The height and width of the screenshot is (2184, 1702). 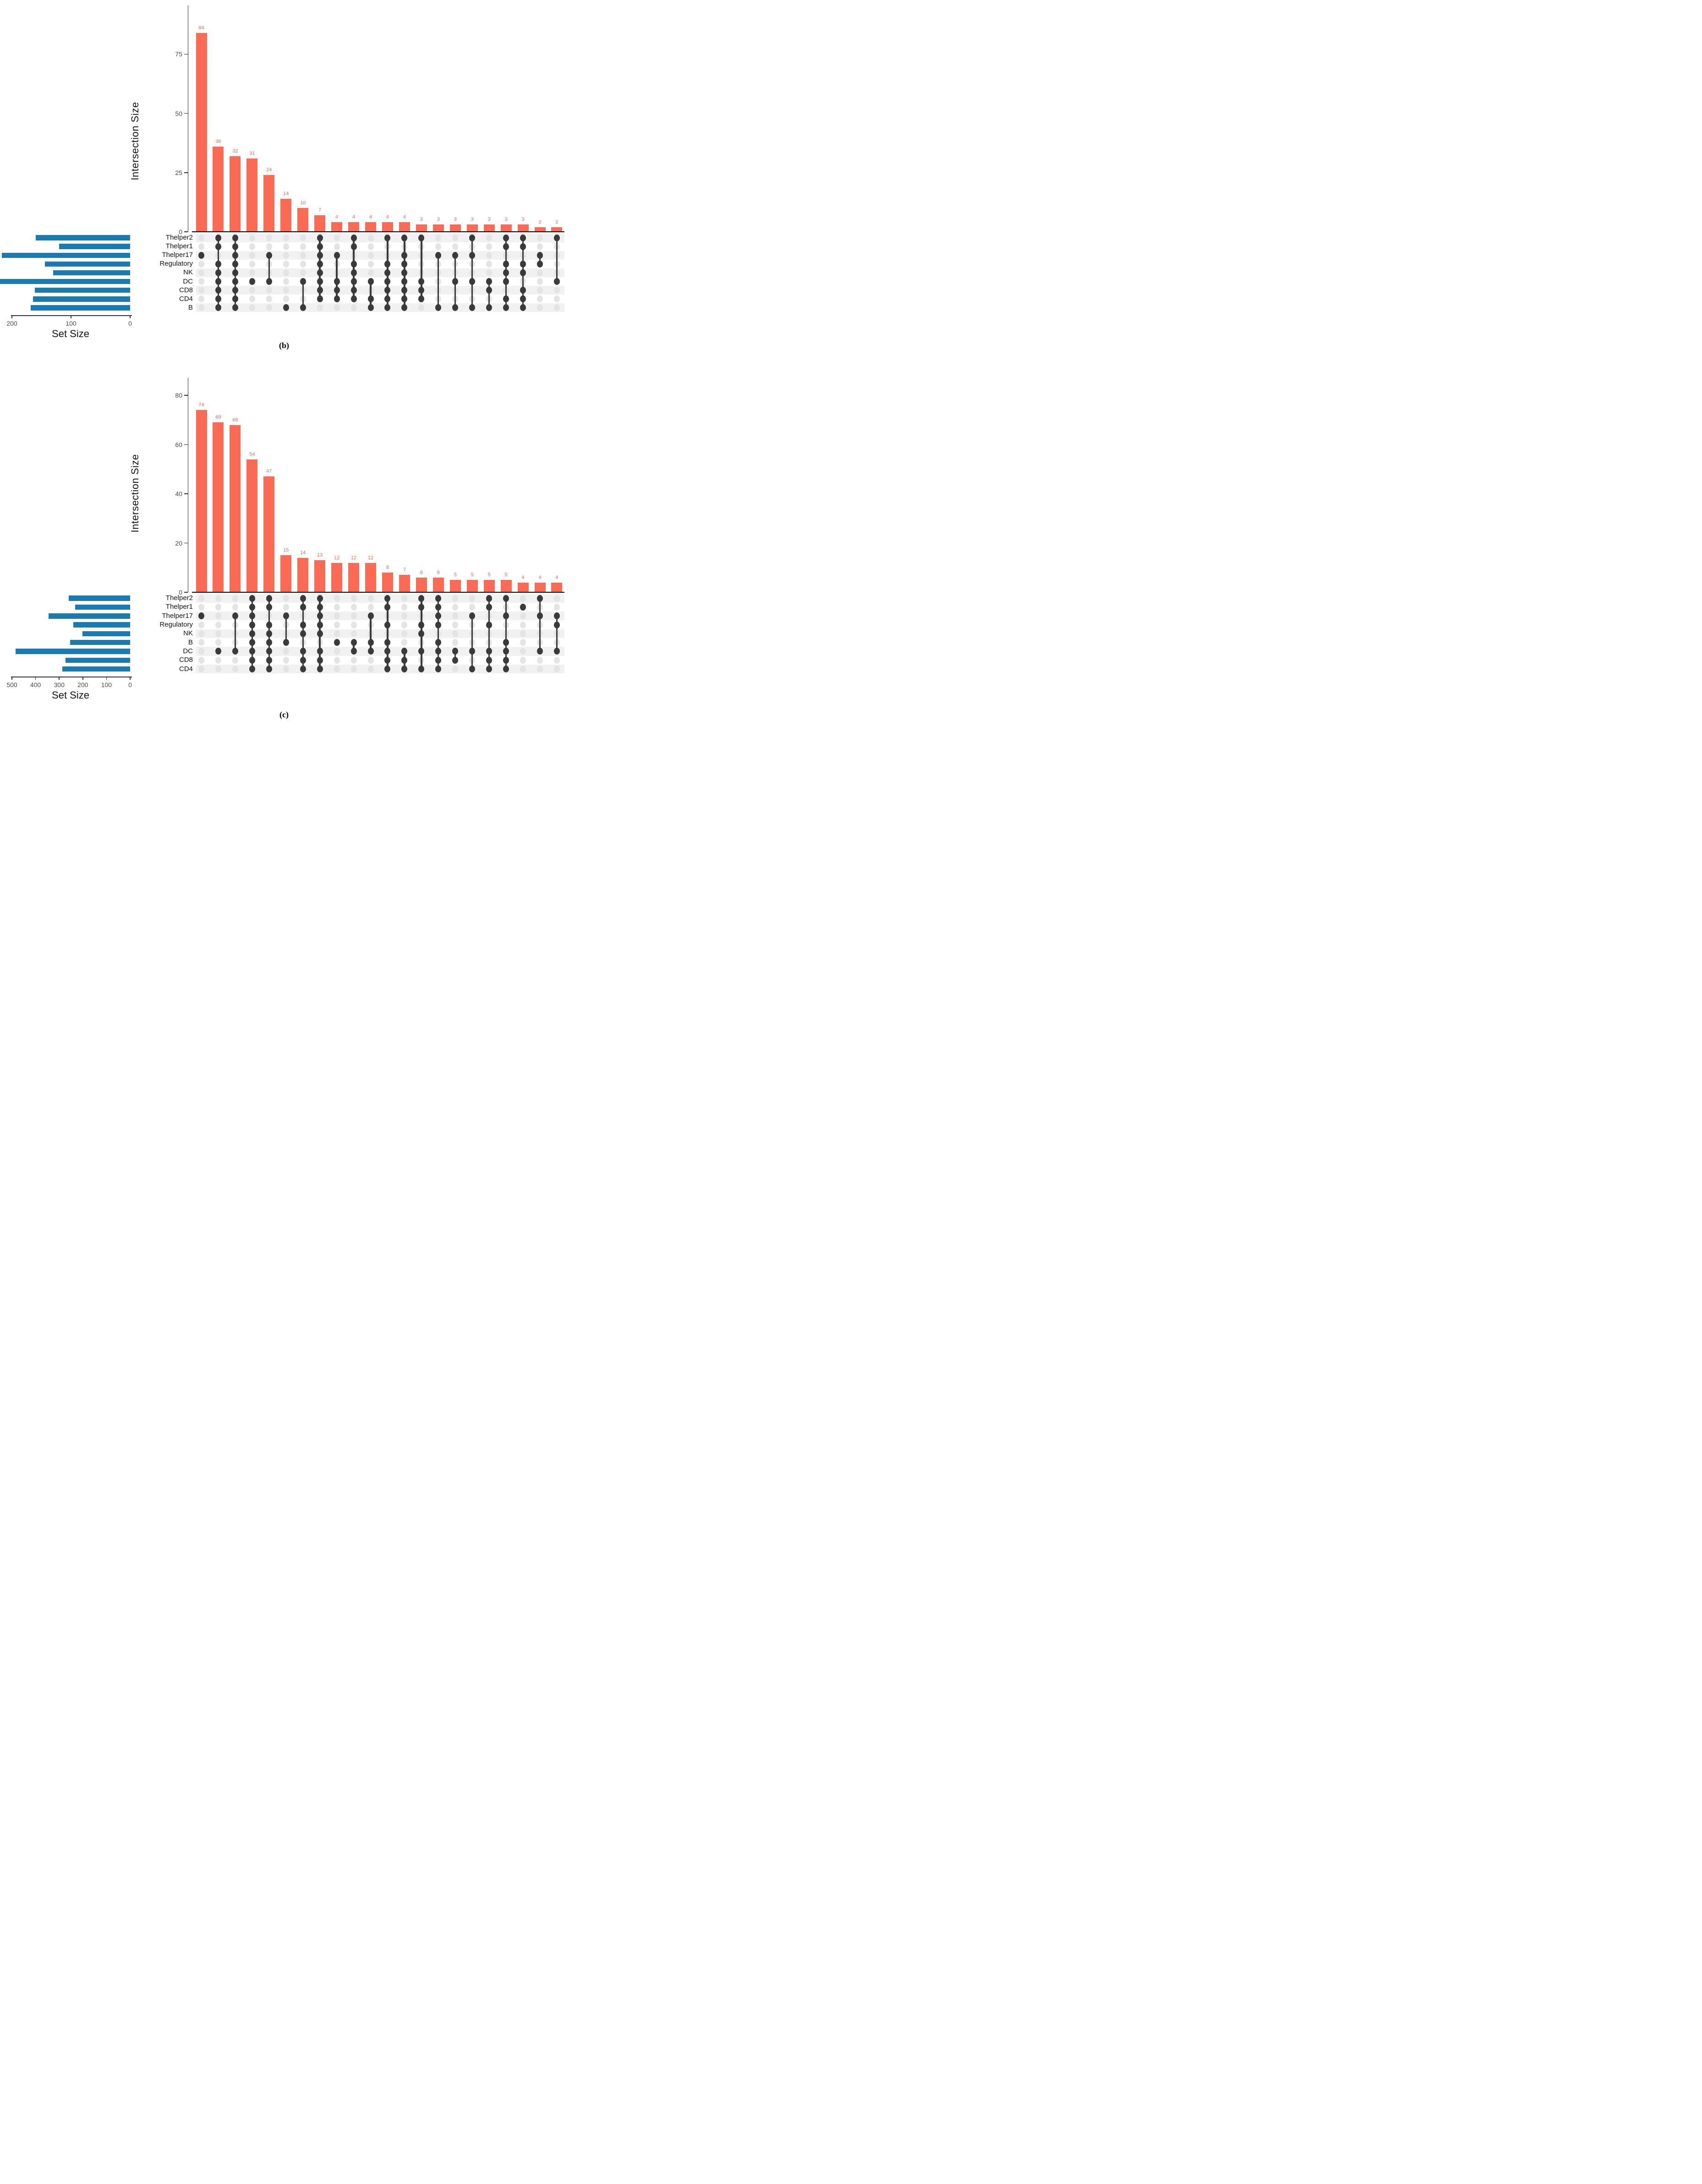 I want to click on bar-value-label: 12, so click(x=370, y=558).